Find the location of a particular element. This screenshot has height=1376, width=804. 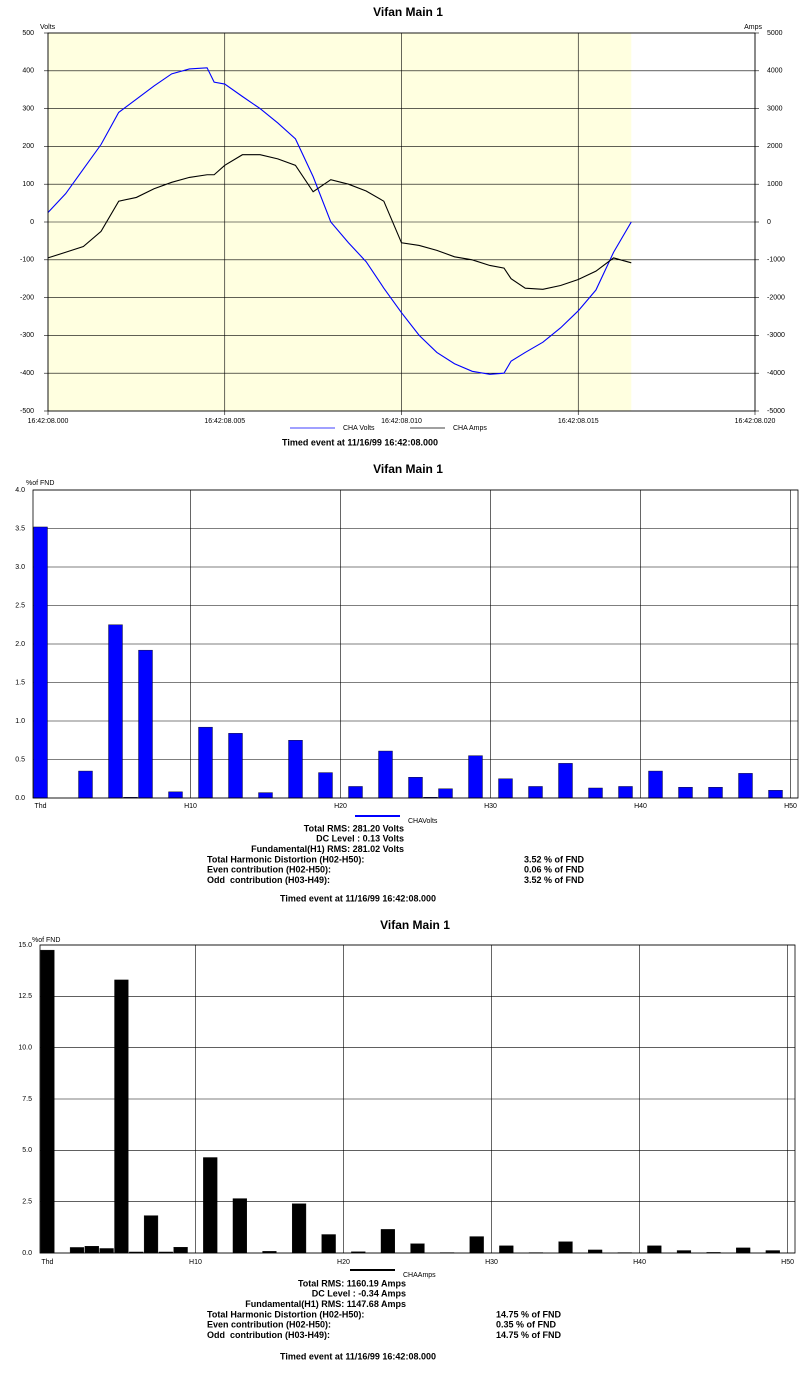

footnote: Timed event at 11/16/99 16:42:08.000 is located at coordinates (360, 442).